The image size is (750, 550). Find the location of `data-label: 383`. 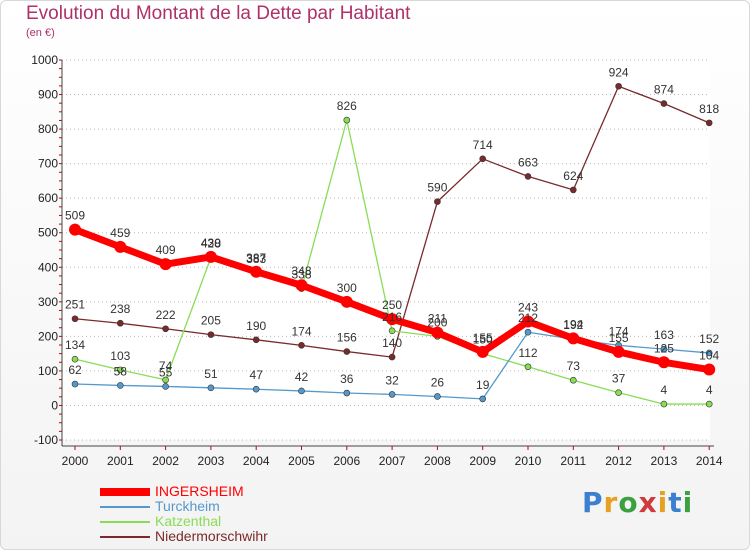

data-label: 383 is located at coordinates (256, 259).